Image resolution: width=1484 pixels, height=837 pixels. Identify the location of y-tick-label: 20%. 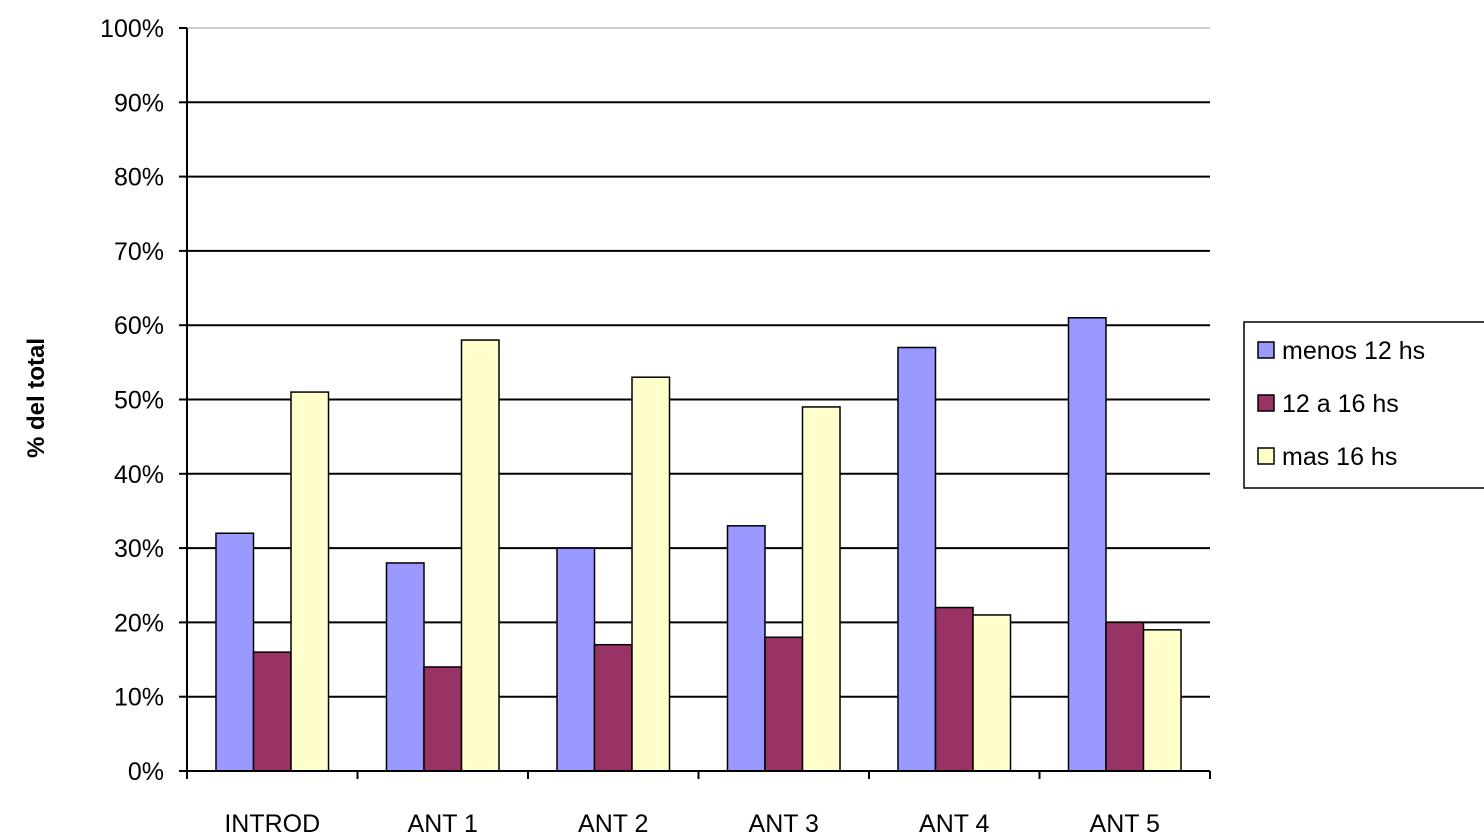
(139, 623).